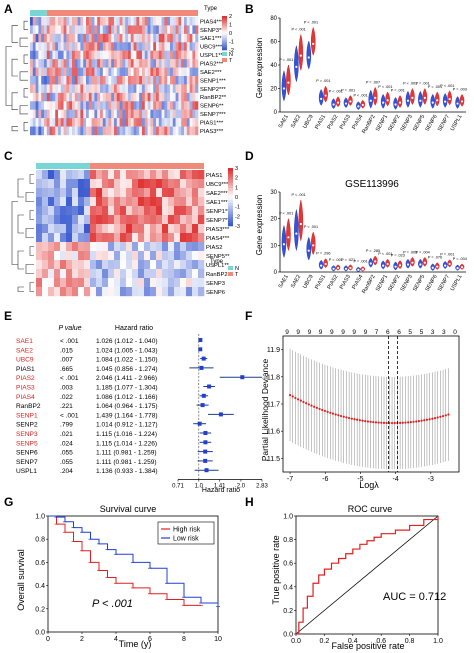  What do you see at coordinates (48, 639) in the screenshot?
I see `g-xtick-label: 0` at bounding box center [48, 639].